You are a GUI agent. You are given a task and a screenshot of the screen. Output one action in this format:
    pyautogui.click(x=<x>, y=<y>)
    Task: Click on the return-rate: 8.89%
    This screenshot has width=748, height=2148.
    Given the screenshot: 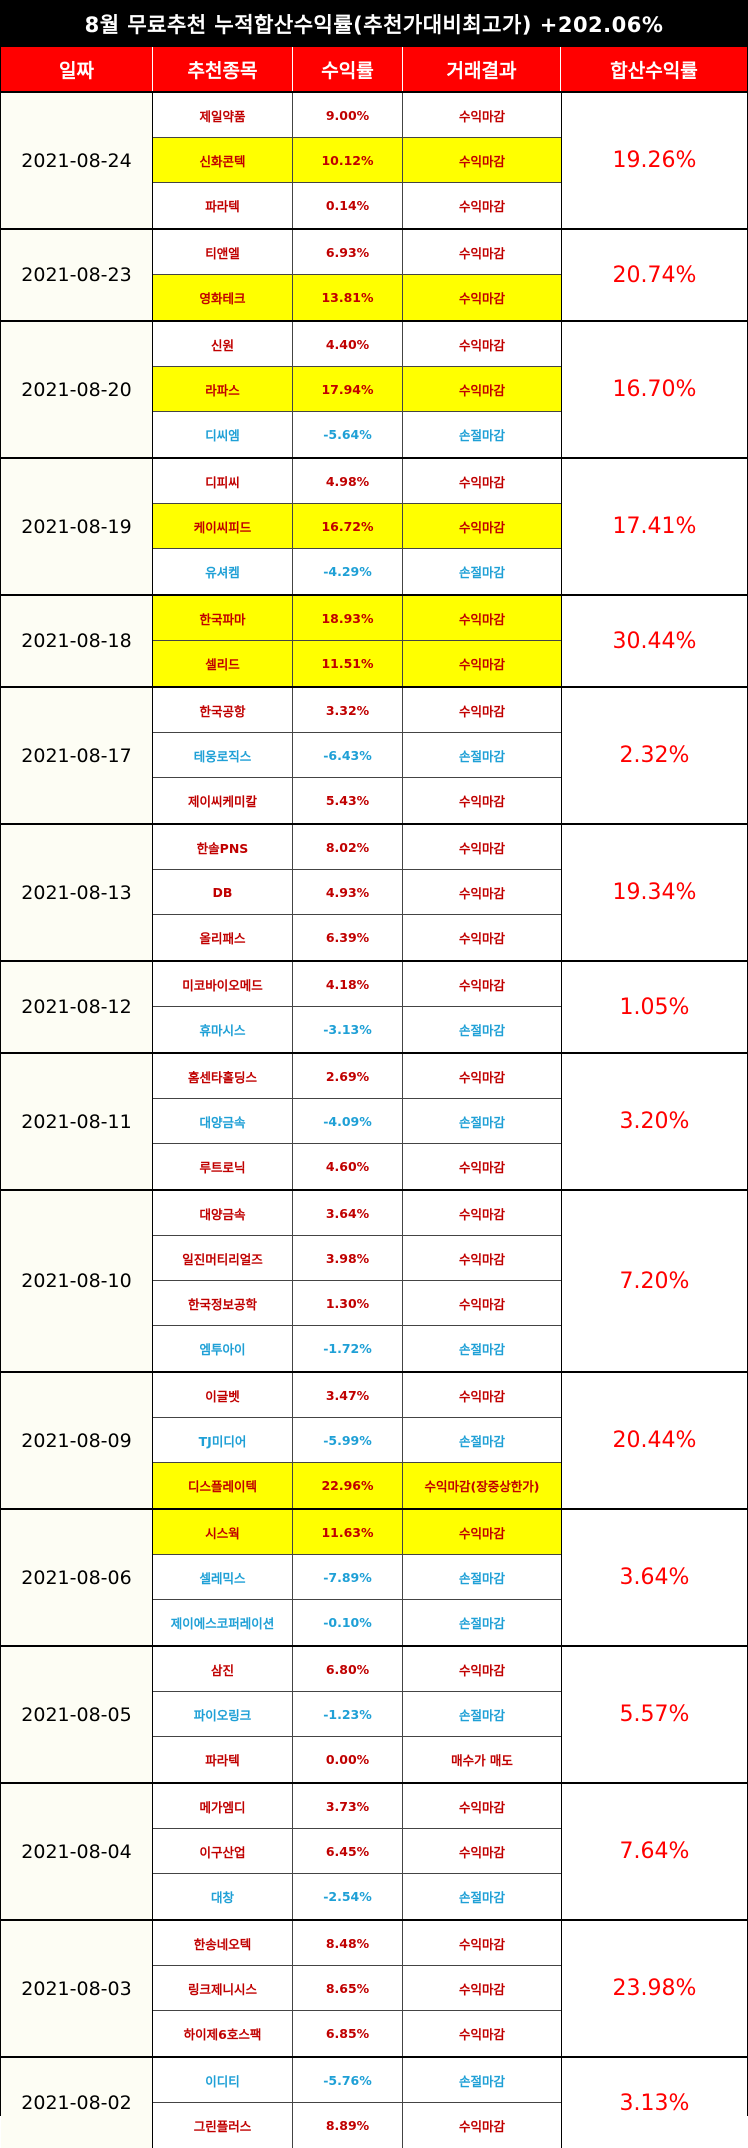 What is the action you would take?
    pyautogui.click(x=348, y=2125)
    